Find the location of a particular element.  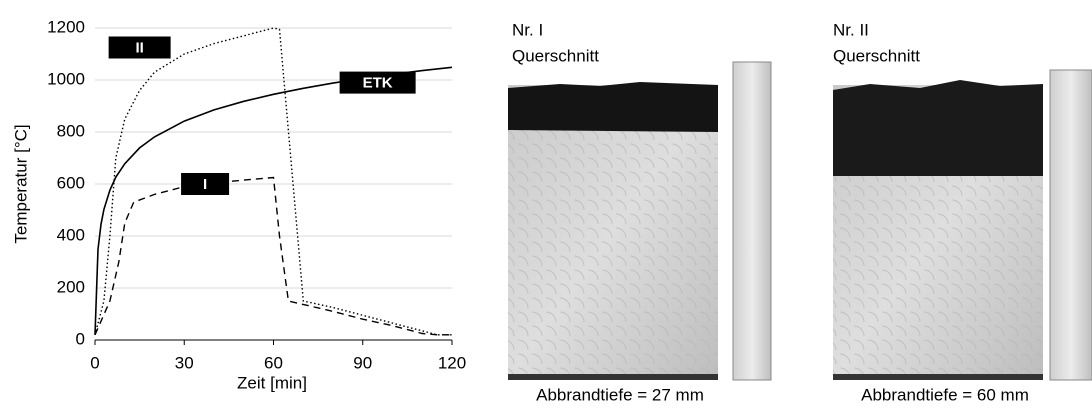

y-tick-label: 400 is located at coordinates (71, 234).